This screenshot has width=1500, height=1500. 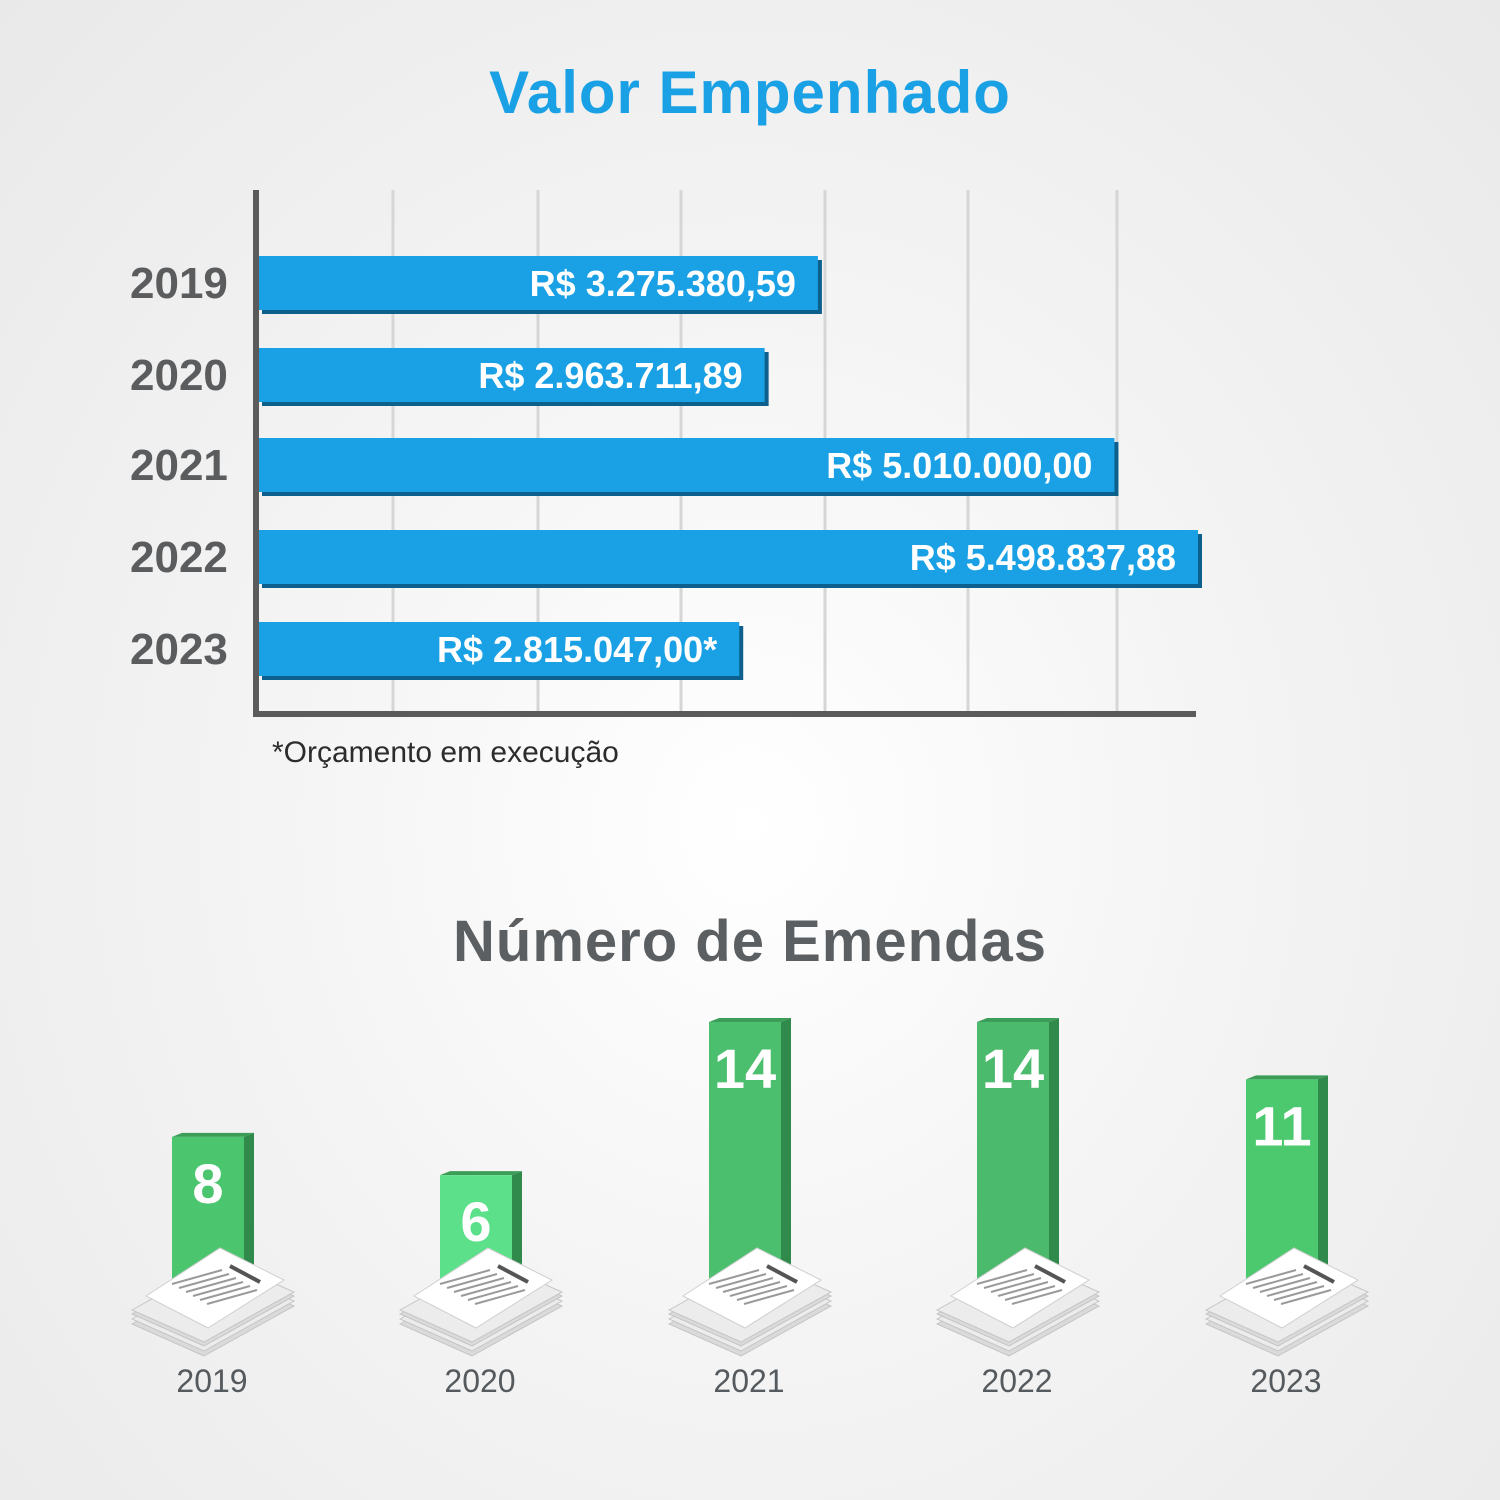 What do you see at coordinates (728, 557) in the screenshot?
I see `bar-2022` at bounding box center [728, 557].